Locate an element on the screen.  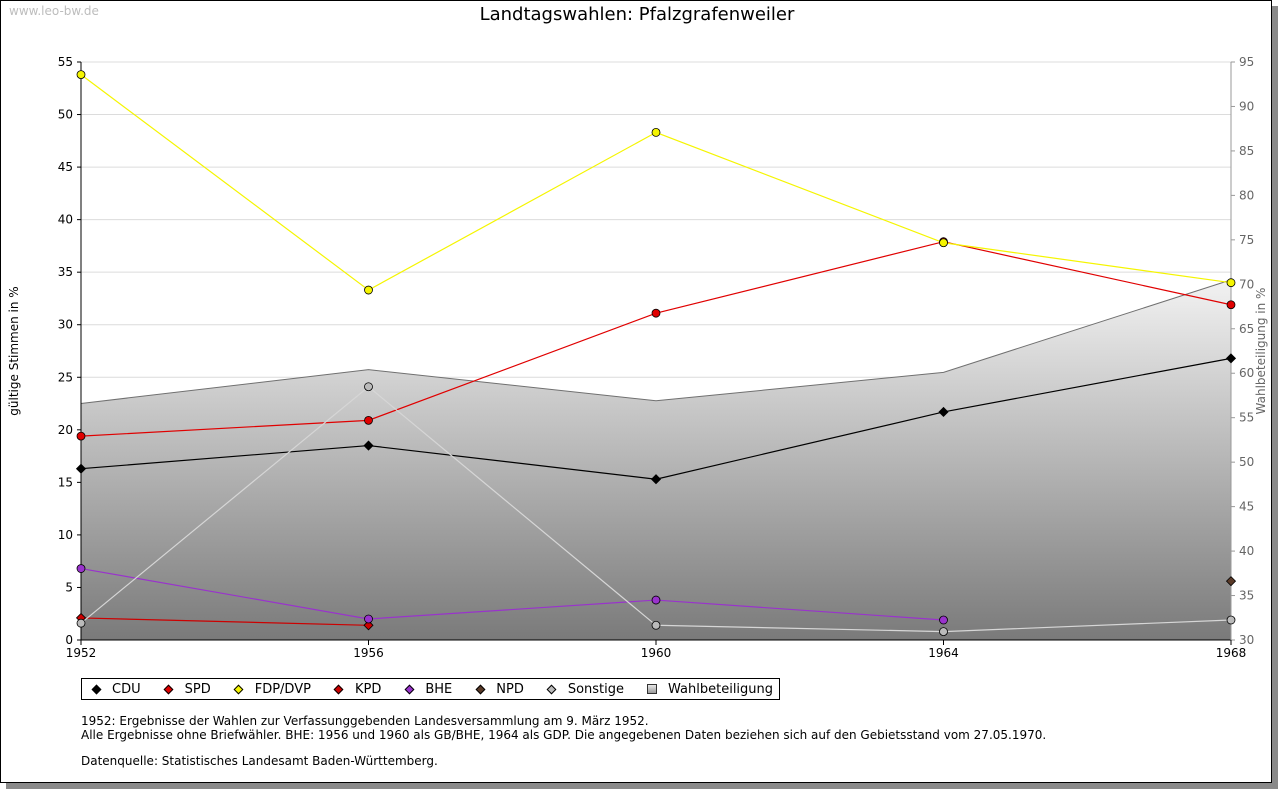
marker-bhe-1960 is located at coordinates (656, 600).